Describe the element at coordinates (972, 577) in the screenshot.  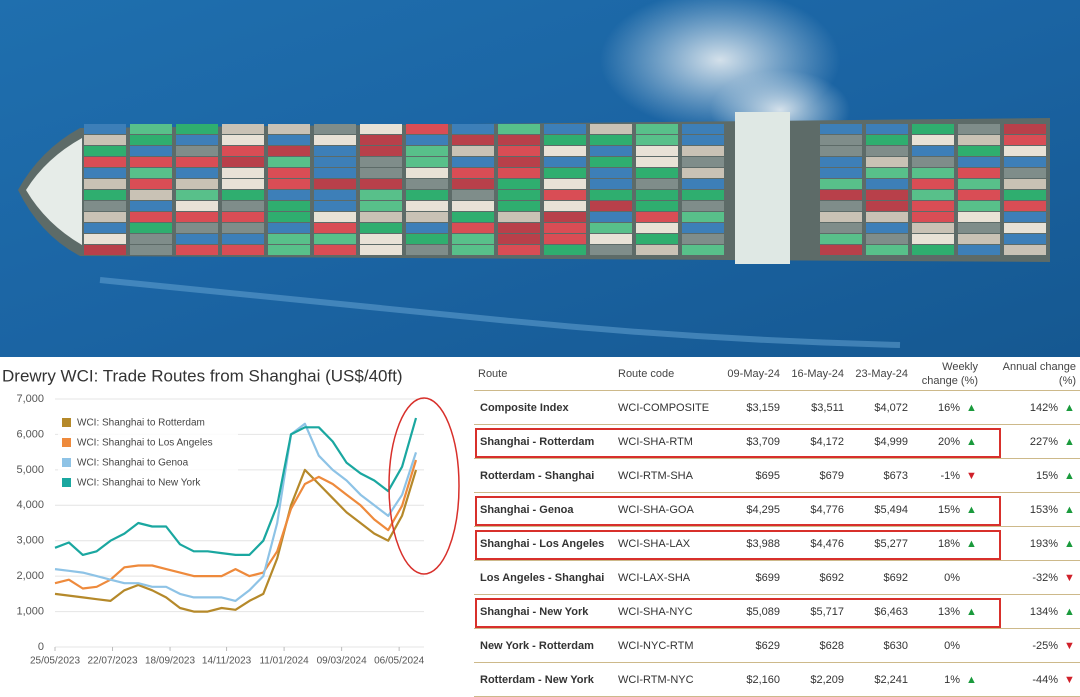
I see `trend-cell` at that location.